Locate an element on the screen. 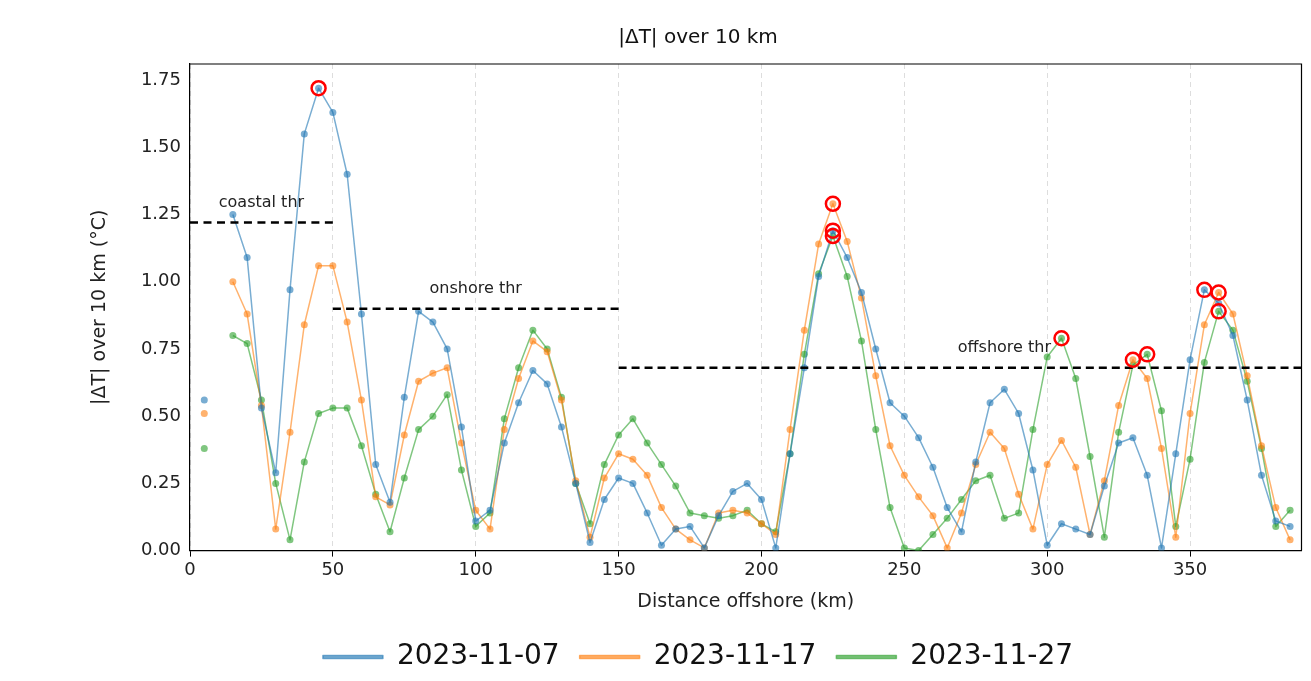 The image size is (1311, 681). x-tick-label: 150 is located at coordinates (618, 569).